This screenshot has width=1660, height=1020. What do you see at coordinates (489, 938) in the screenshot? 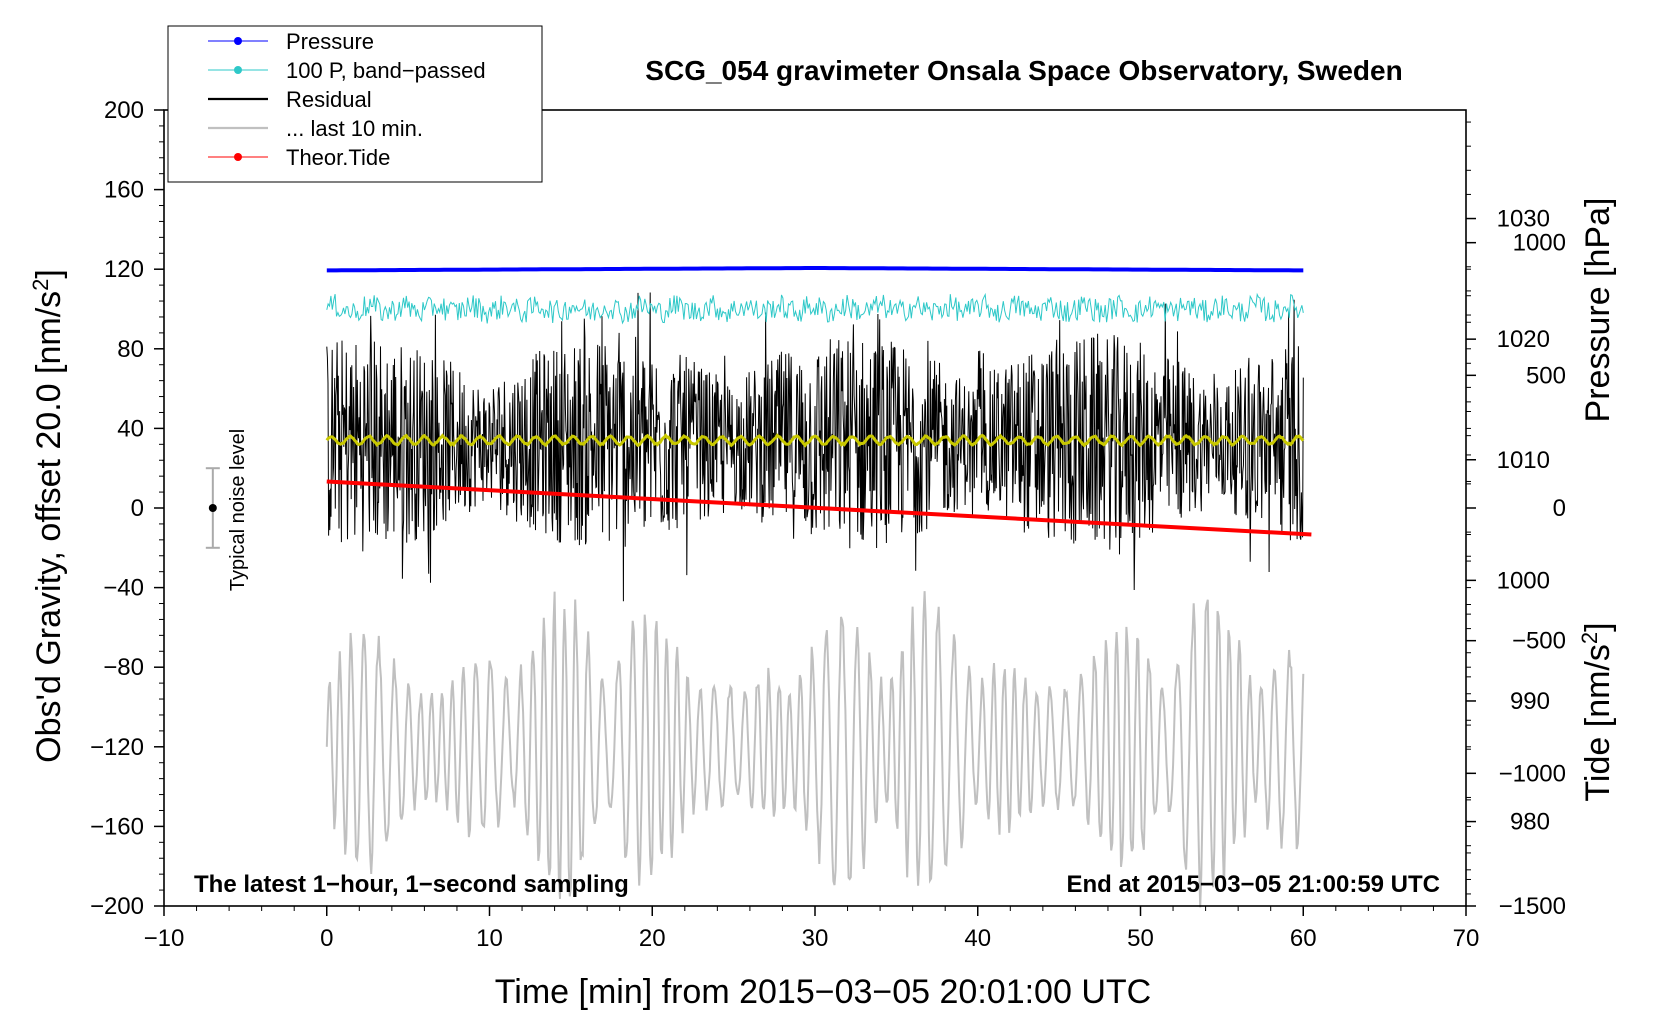
I see `x-tick-label: 10` at bounding box center [489, 938].